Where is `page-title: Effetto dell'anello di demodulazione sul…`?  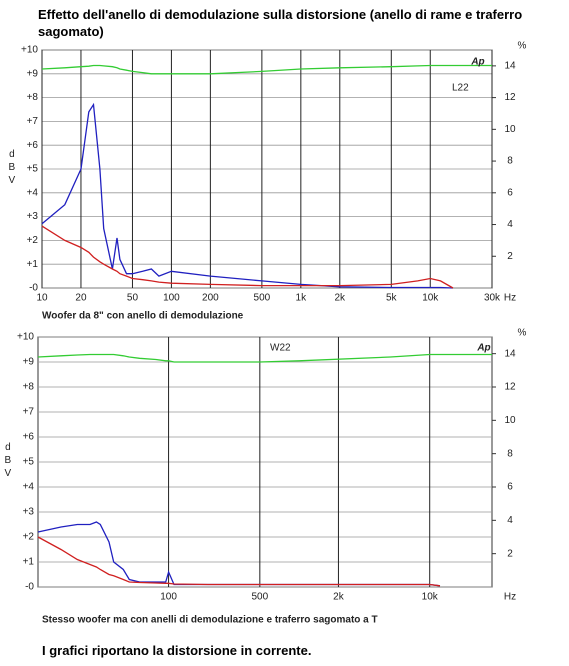 page-title: Effetto dell'anello di demodulazione sul… is located at coordinates (280, 23).